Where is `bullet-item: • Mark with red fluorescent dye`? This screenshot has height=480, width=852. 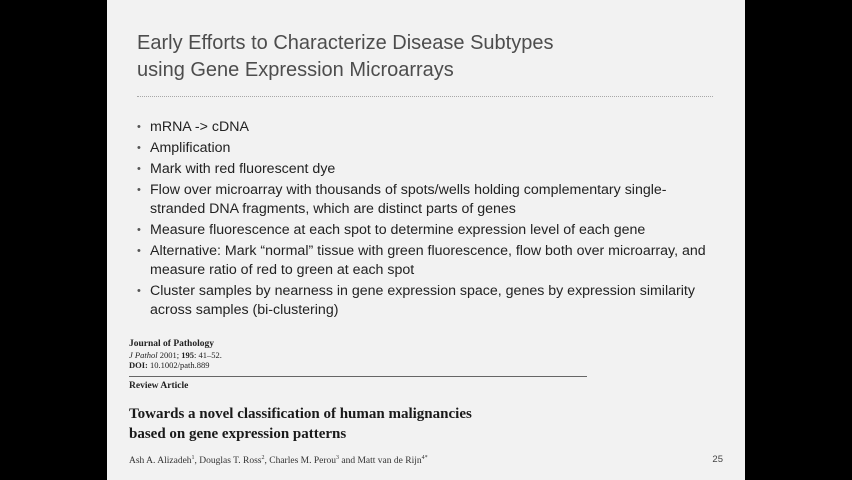 bullet-item: • Mark with red fluorescent dye is located at coordinates (427, 169).